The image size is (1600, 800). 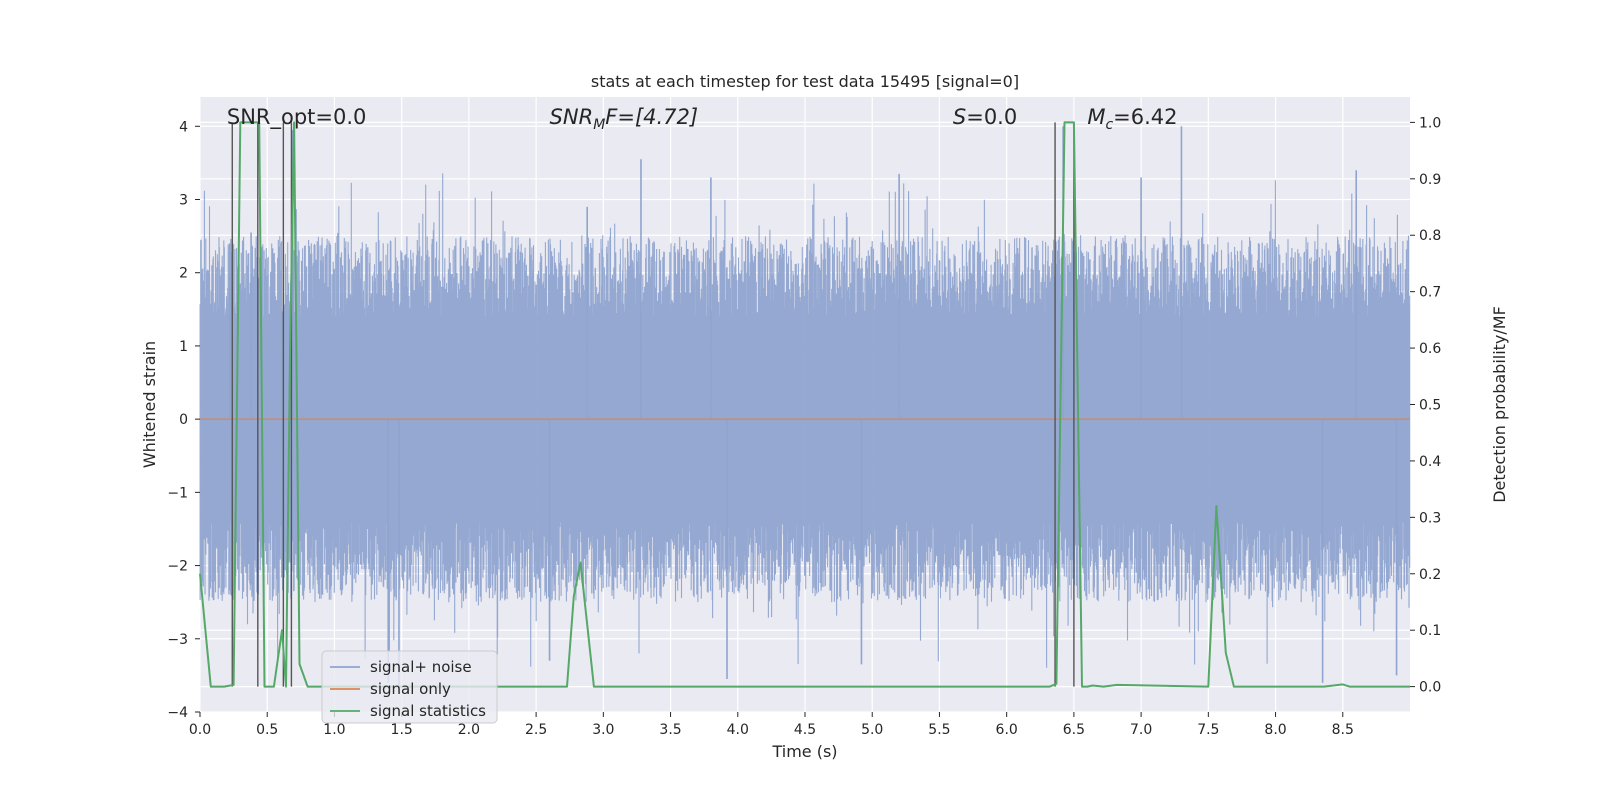 I want to click on x-tick-label: 5.0, so click(x=872, y=730).